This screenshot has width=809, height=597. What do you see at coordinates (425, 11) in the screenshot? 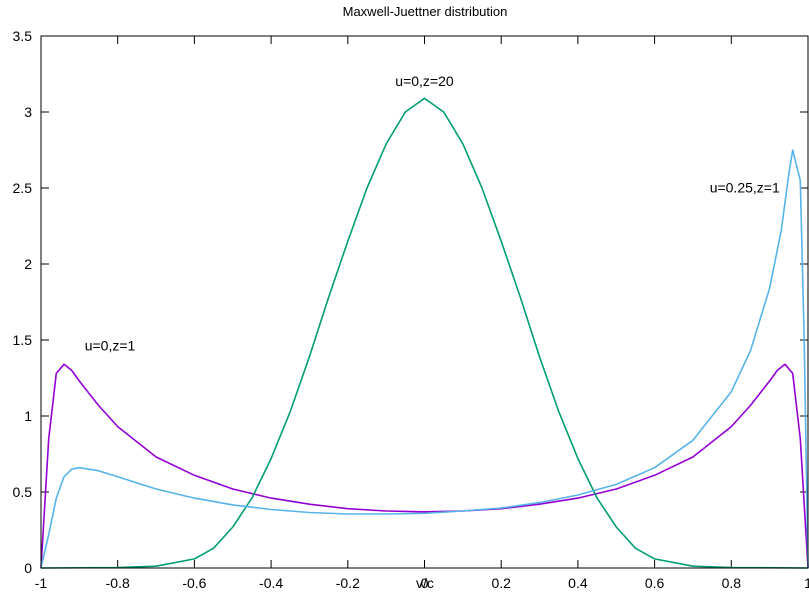
I see `chart-title: Maxwell-Juettner distribution` at bounding box center [425, 11].